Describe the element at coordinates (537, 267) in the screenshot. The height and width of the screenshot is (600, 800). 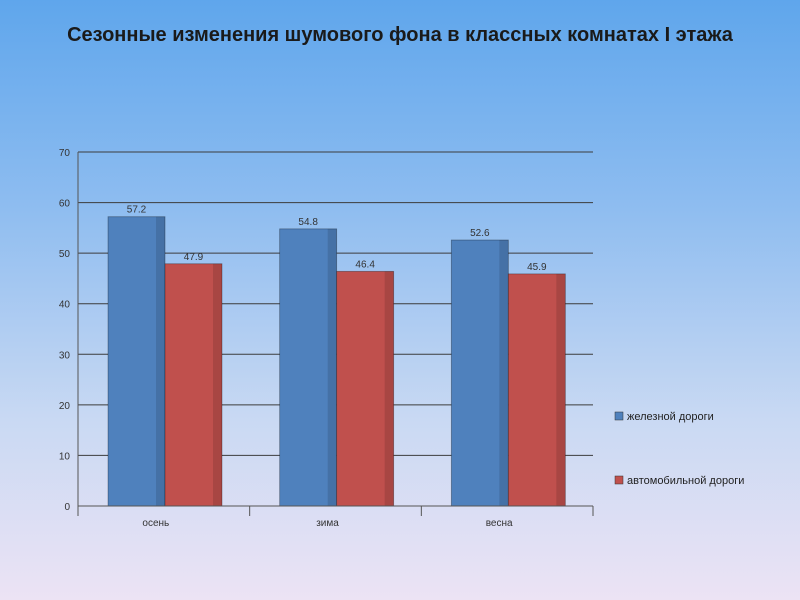
I see `data-label: 45.9` at that location.